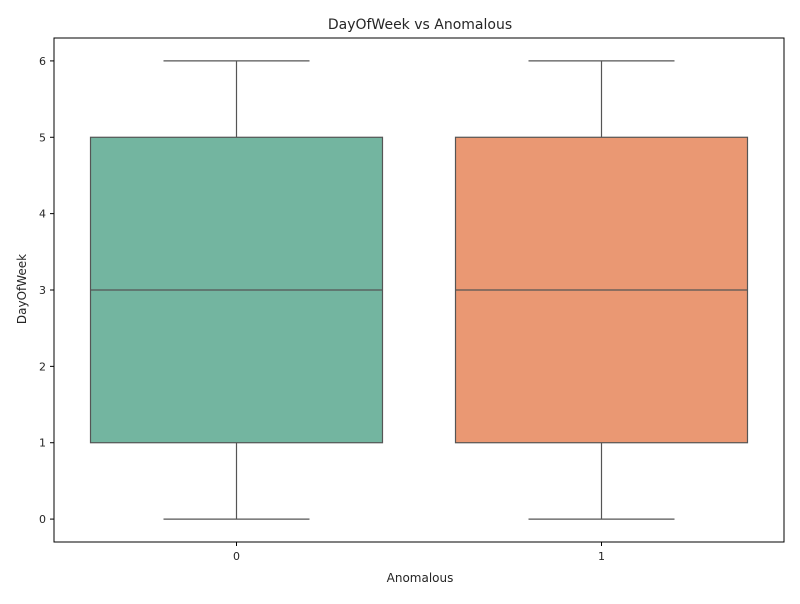 This screenshot has width=800, height=604. What do you see at coordinates (42, 443) in the screenshot?
I see `y-tick-label: 1` at bounding box center [42, 443].